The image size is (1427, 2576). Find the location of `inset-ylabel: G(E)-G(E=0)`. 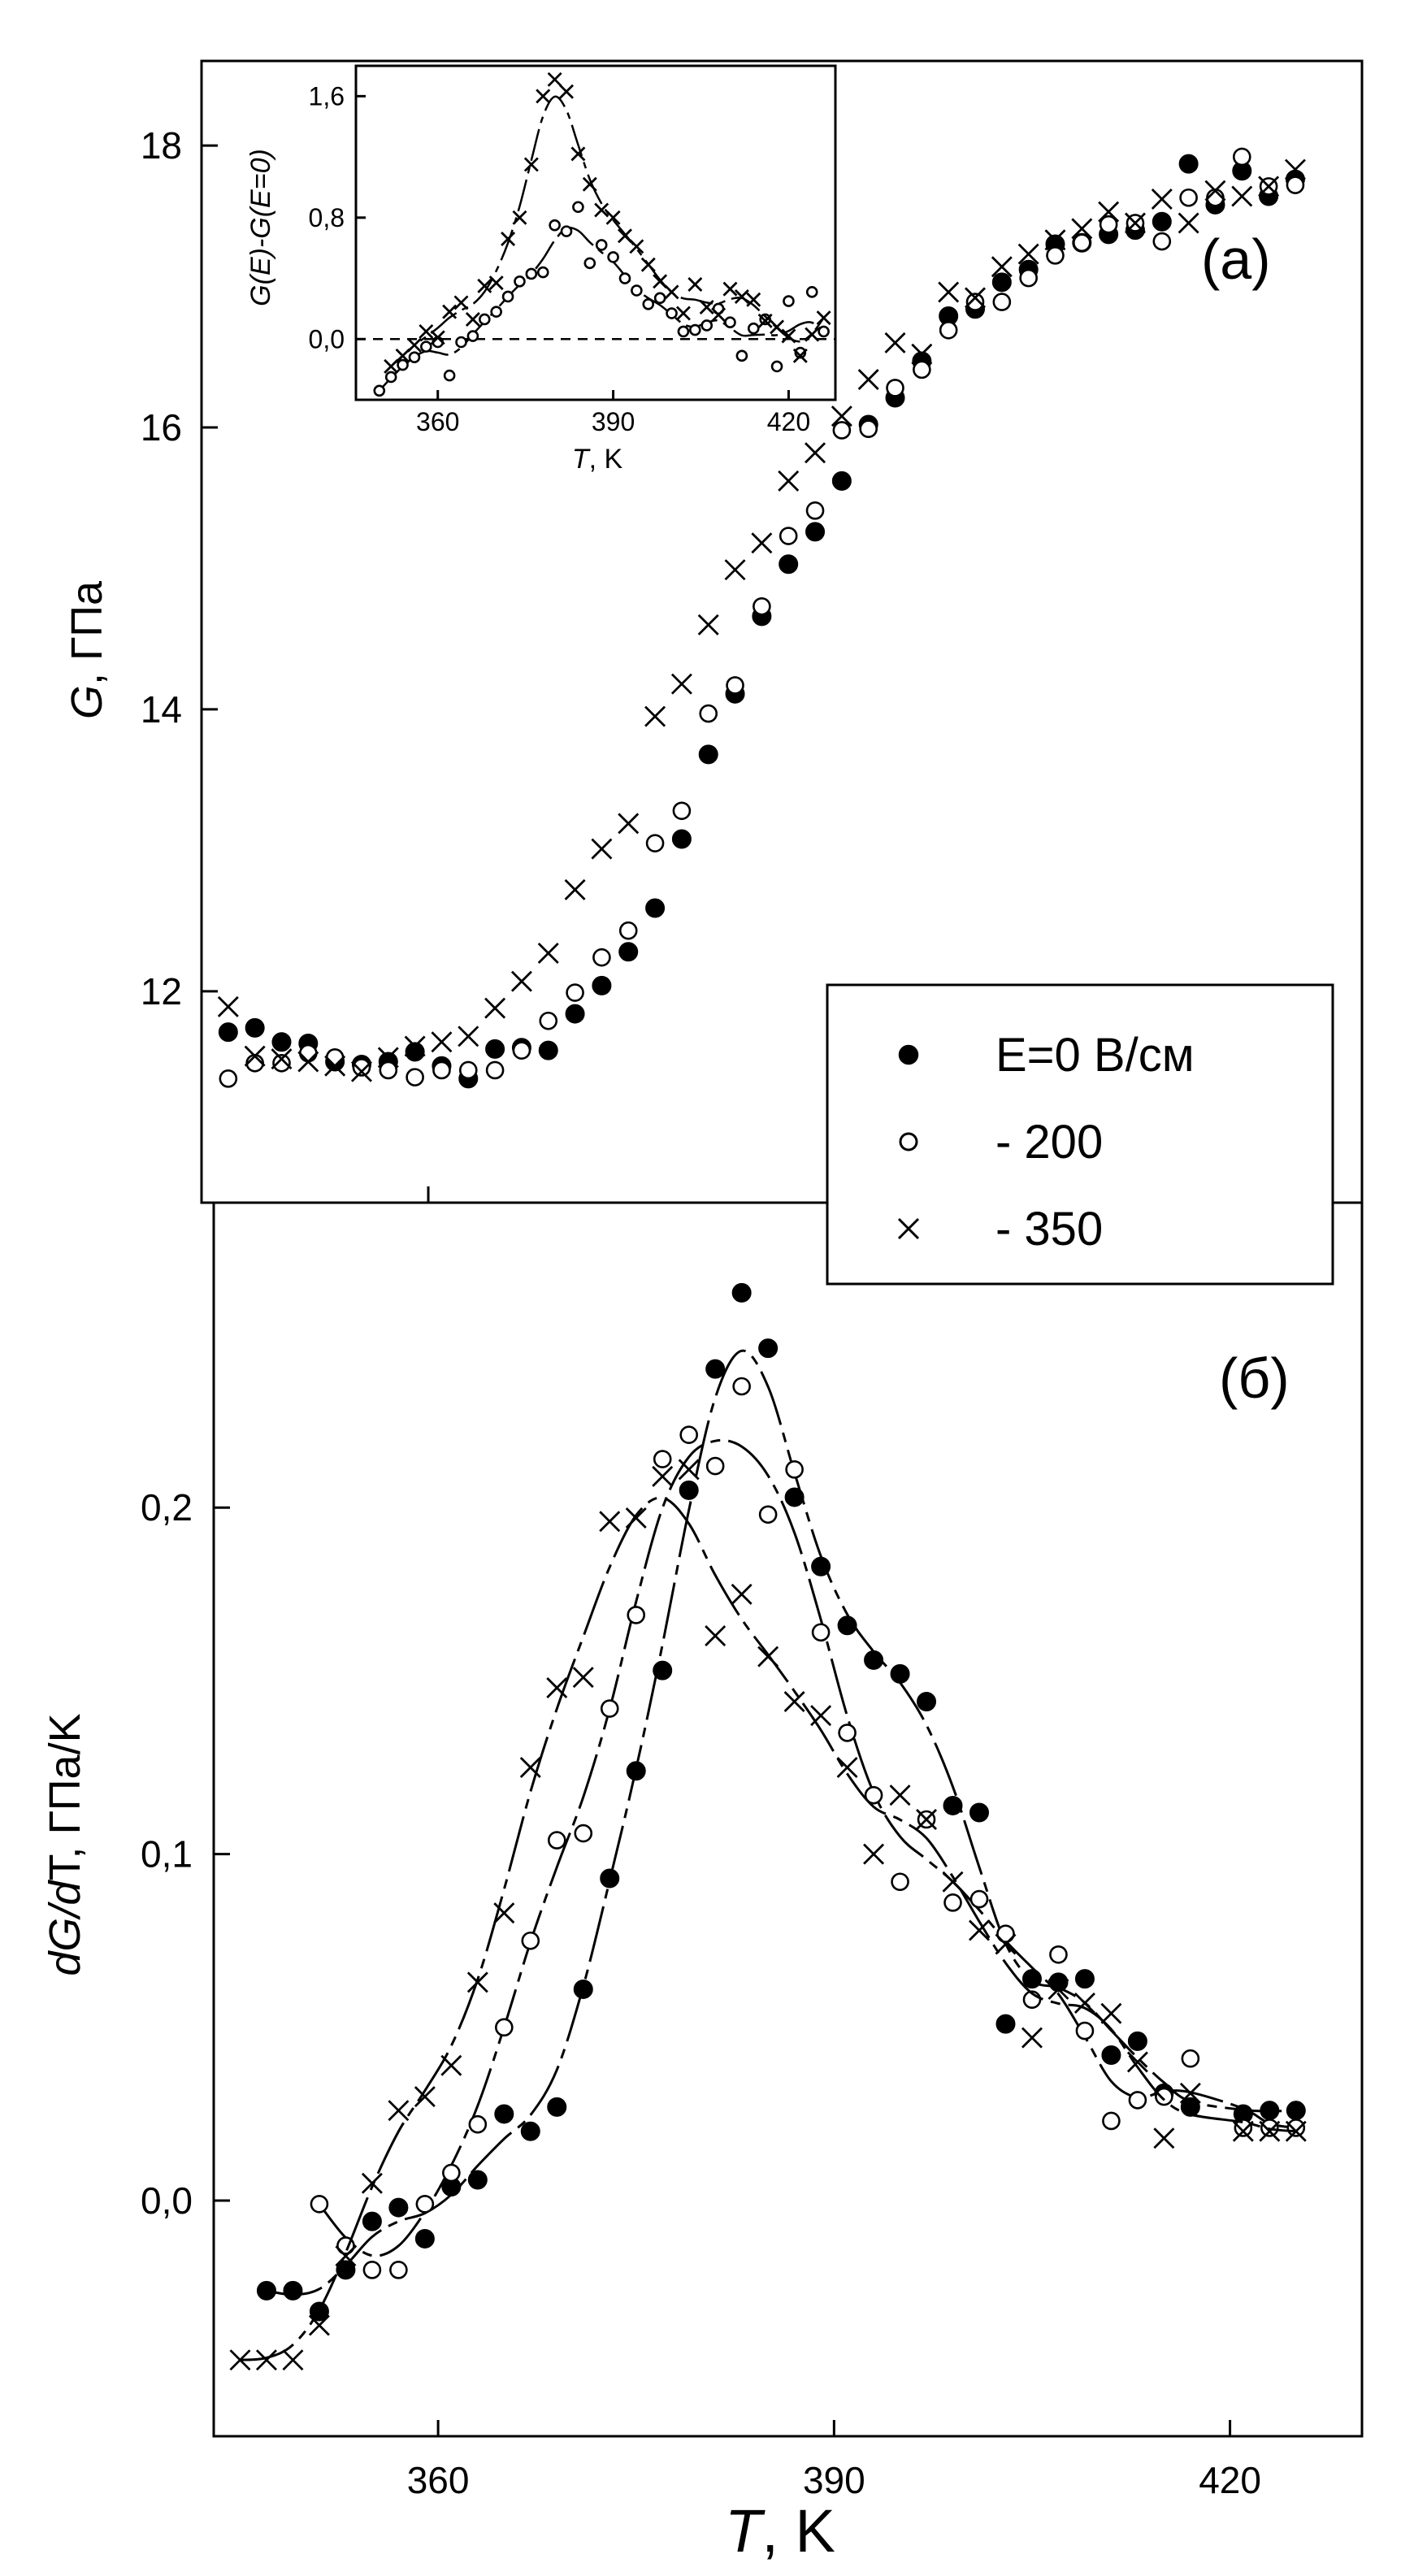

inset-ylabel: G(E)-G(E=0) is located at coordinates (260, 227).